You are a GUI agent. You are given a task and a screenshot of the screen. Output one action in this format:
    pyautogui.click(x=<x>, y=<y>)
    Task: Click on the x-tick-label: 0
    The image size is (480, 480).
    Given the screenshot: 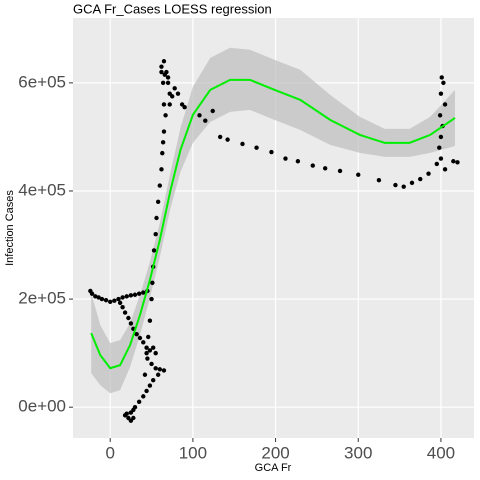 What is the action you would take?
    pyautogui.click(x=109, y=452)
    